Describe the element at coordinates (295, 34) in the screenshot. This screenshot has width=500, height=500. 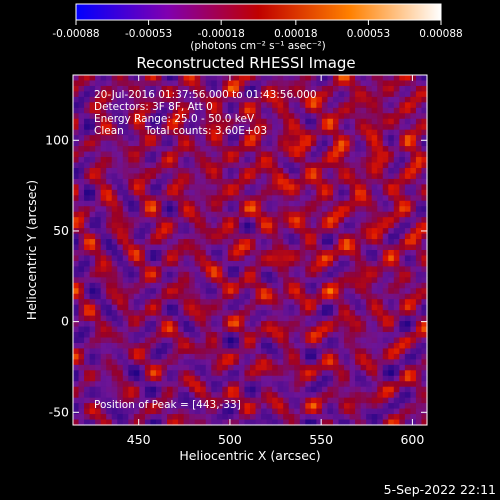
I see `colorbar-tick-label: 0.00018` at that location.